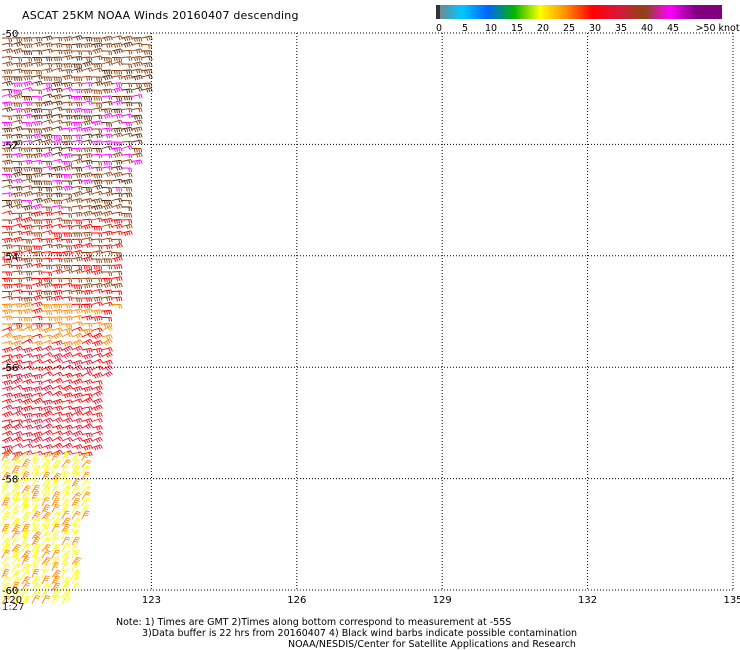 This screenshot has height=650, width=740. Describe the element at coordinates (10, 591) in the screenshot. I see `lat-label: -60` at that location.